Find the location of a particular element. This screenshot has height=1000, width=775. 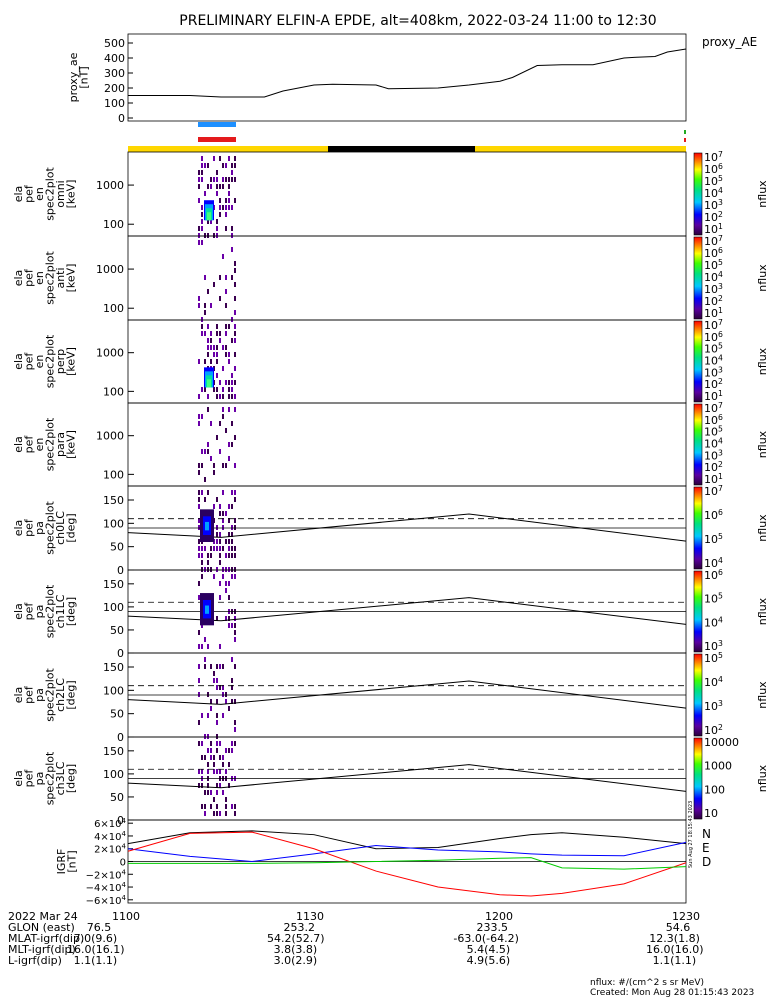

proxy-ae-ytick-label: 400 is located at coordinates (114, 58).